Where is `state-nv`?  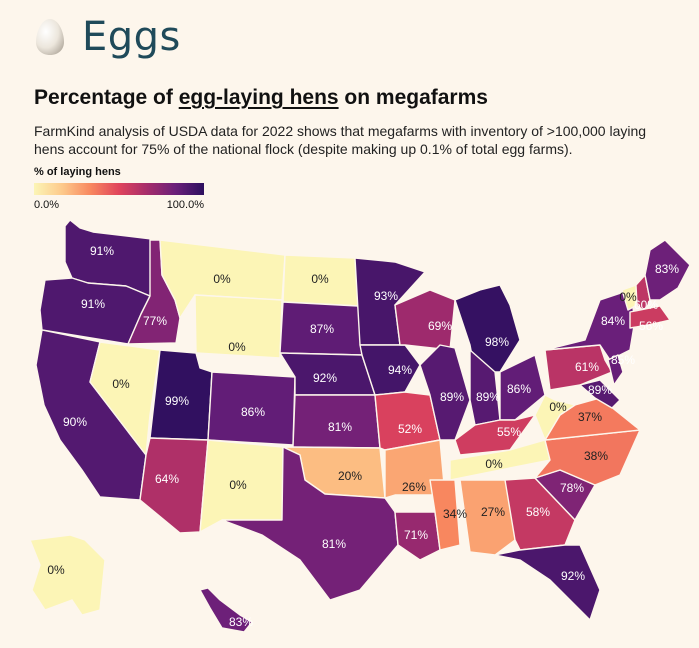
state-nv is located at coordinates (125, 398).